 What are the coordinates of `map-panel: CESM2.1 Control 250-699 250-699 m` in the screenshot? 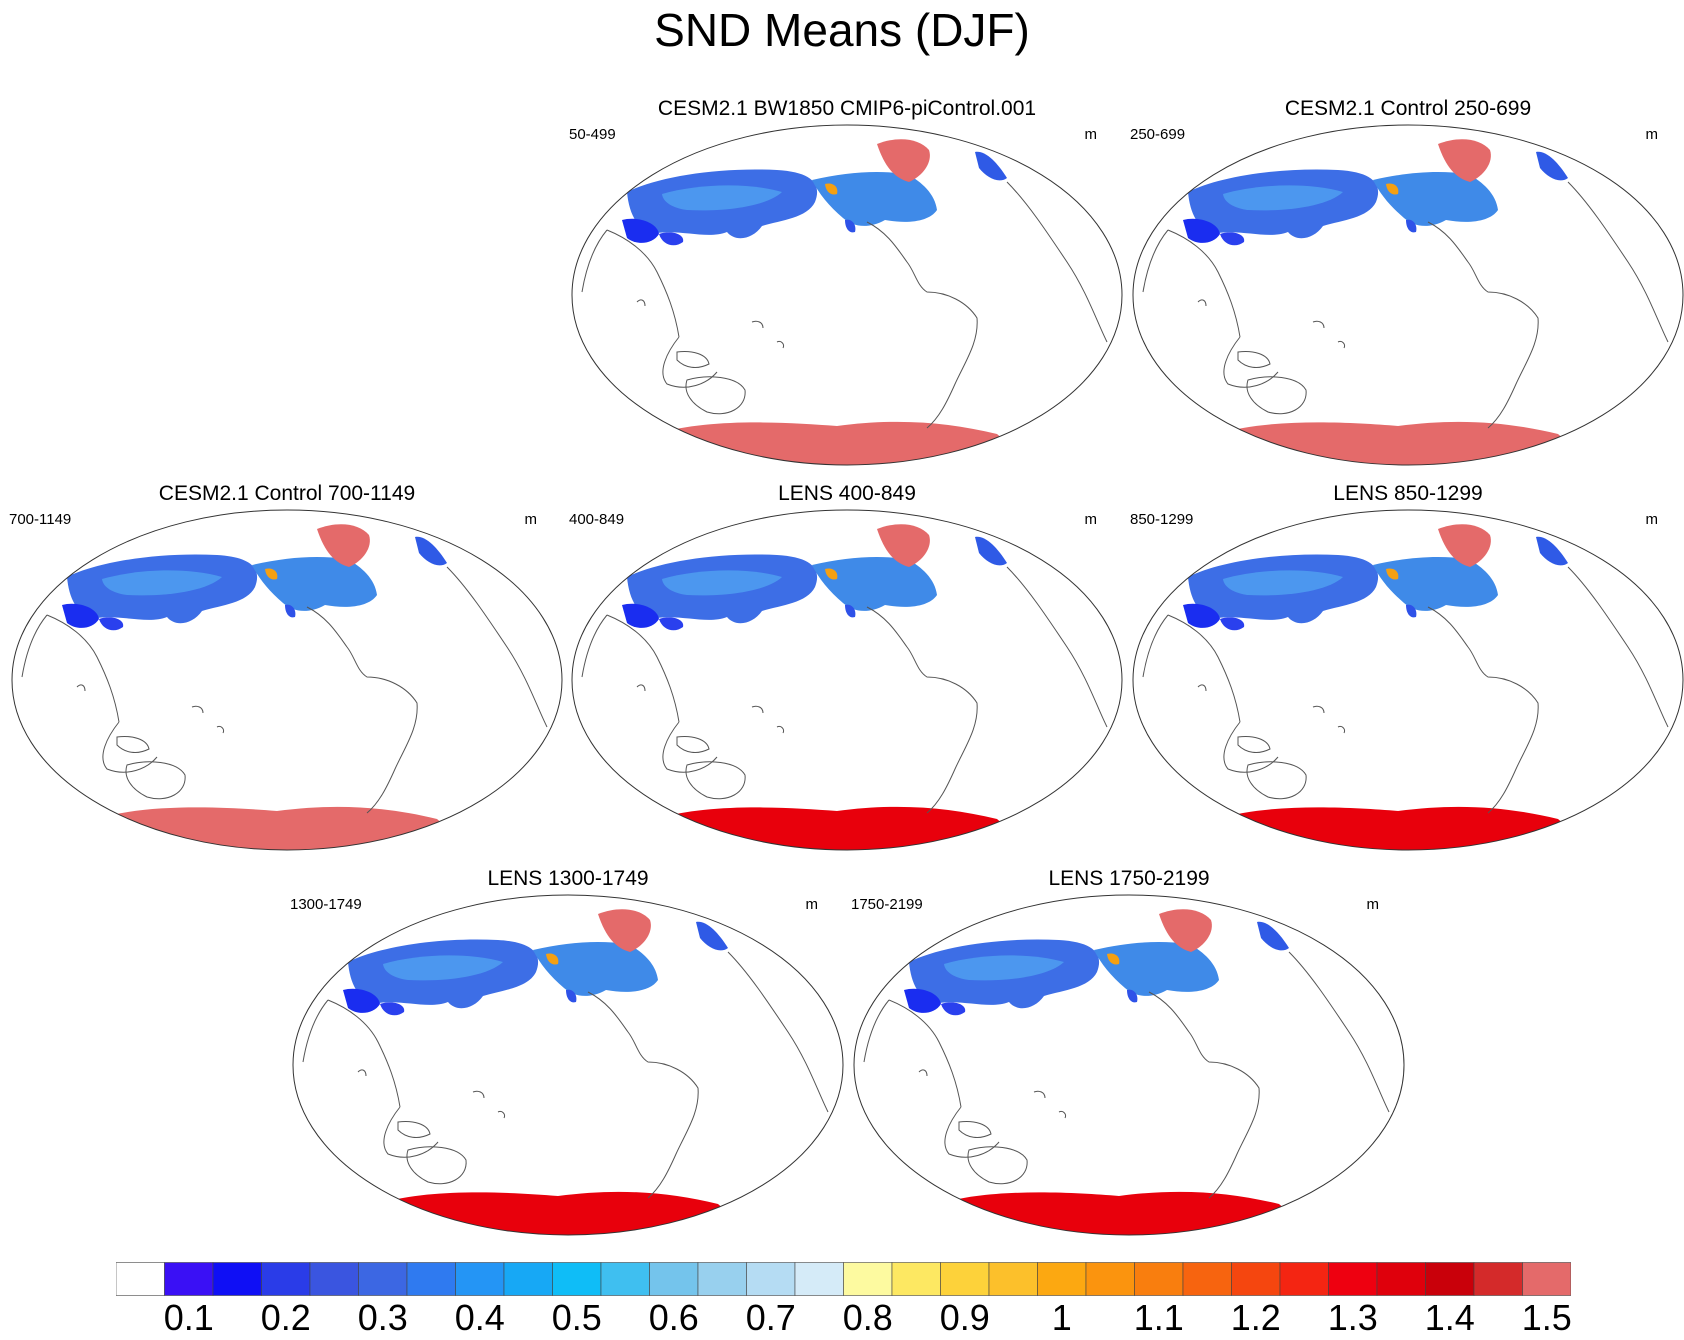 It's located at (1406, 282).